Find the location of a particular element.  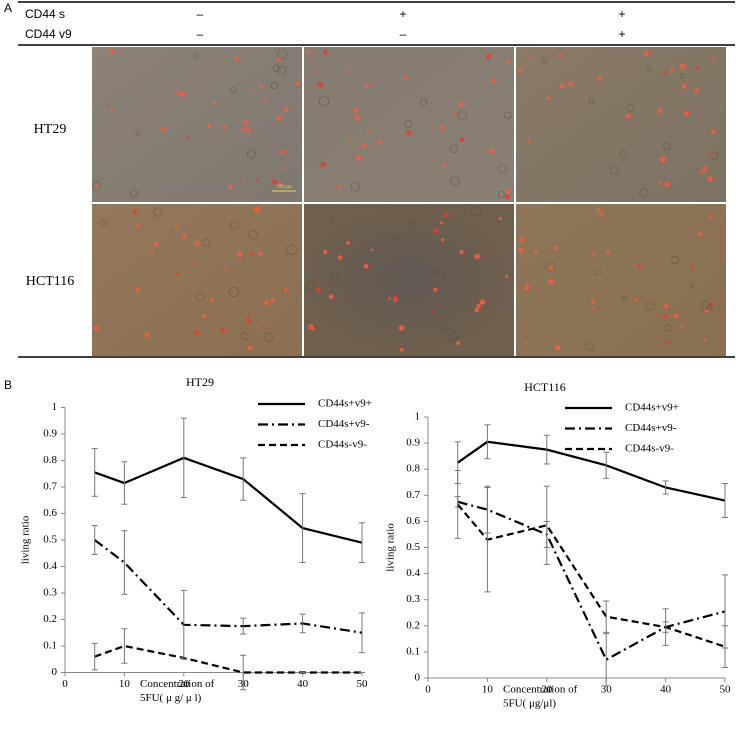

y-tick-label: 0.6 is located at coordinates (50, 513).